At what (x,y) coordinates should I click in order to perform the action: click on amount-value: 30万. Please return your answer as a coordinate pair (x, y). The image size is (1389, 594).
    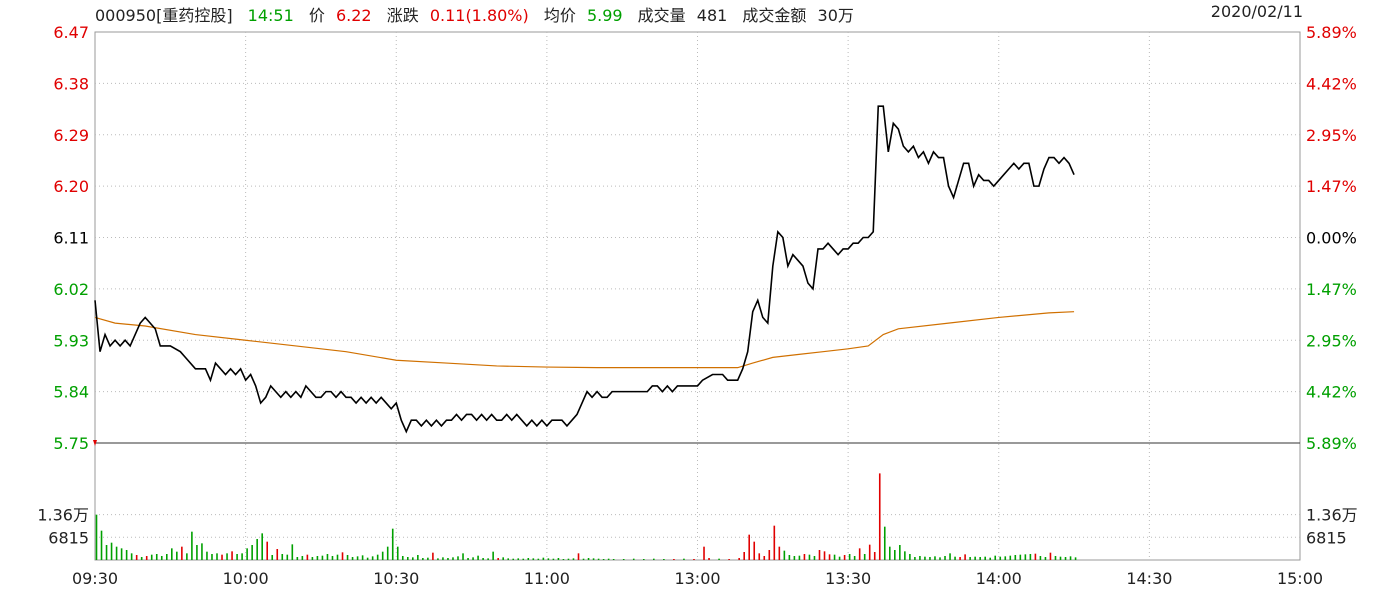
    Looking at the image, I should click on (835, 15).